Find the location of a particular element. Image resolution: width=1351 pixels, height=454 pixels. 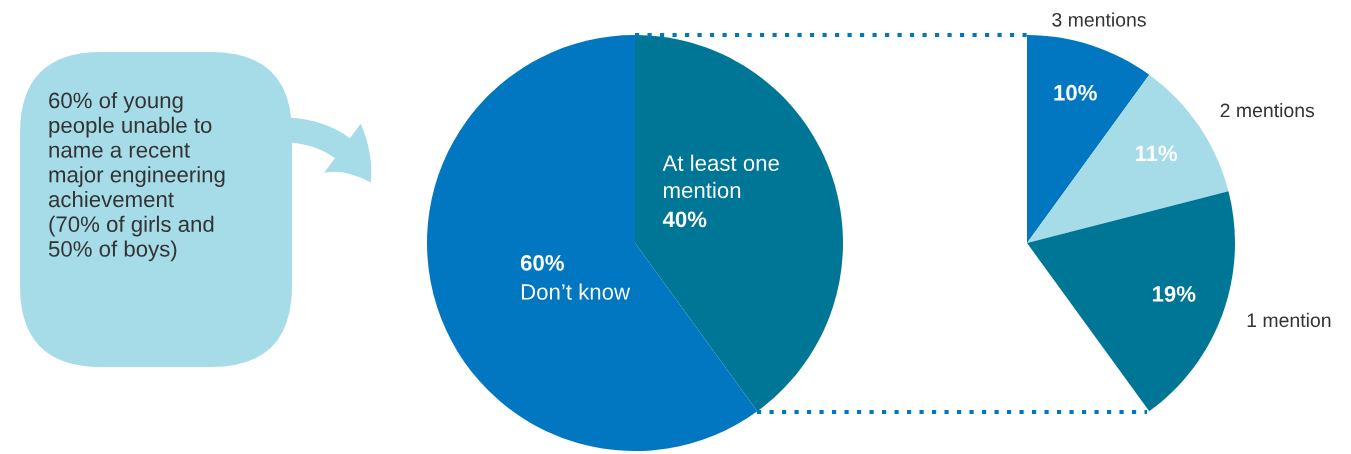

slice-label: At least one mention is located at coordinates (720, 176).